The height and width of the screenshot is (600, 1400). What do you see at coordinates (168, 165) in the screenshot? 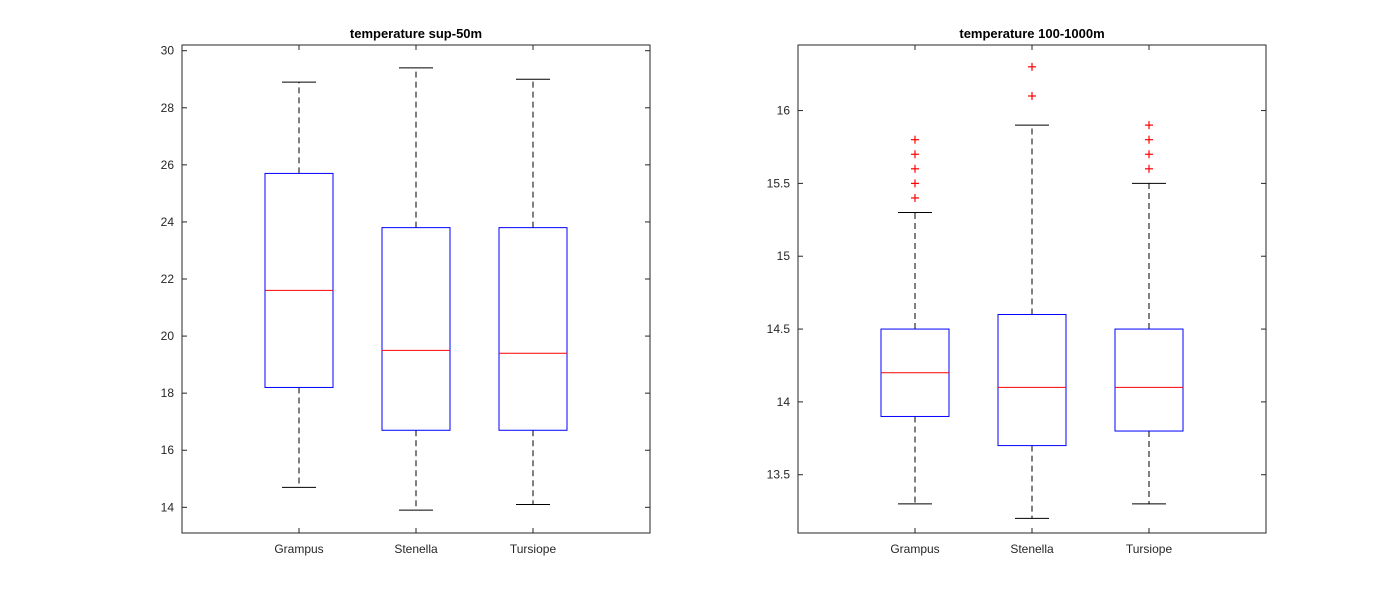
I see `y-tick-label: 26` at bounding box center [168, 165].